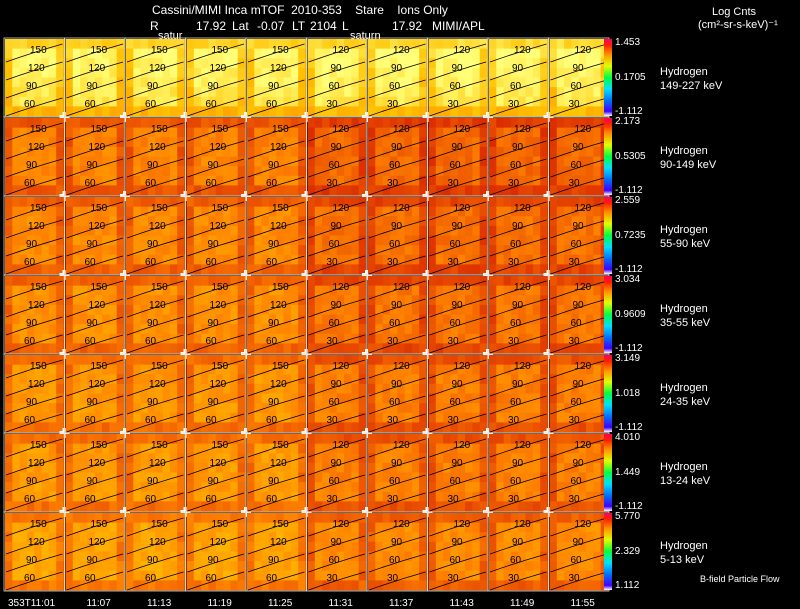 This screenshot has height=609, width=800. Describe the element at coordinates (90, 104) in the screenshot. I see `contour-label: 60` at that location.